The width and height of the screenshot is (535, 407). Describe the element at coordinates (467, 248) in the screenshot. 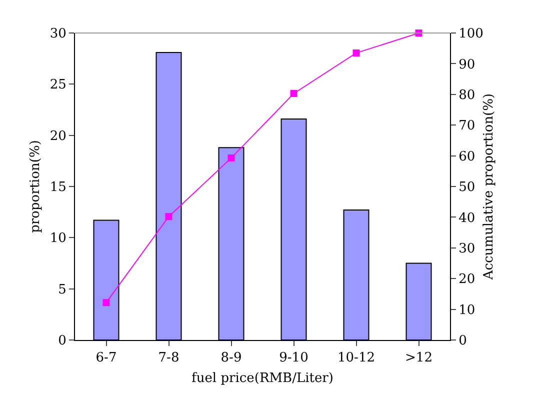

I see `y2-tick-label: 30` at that location.